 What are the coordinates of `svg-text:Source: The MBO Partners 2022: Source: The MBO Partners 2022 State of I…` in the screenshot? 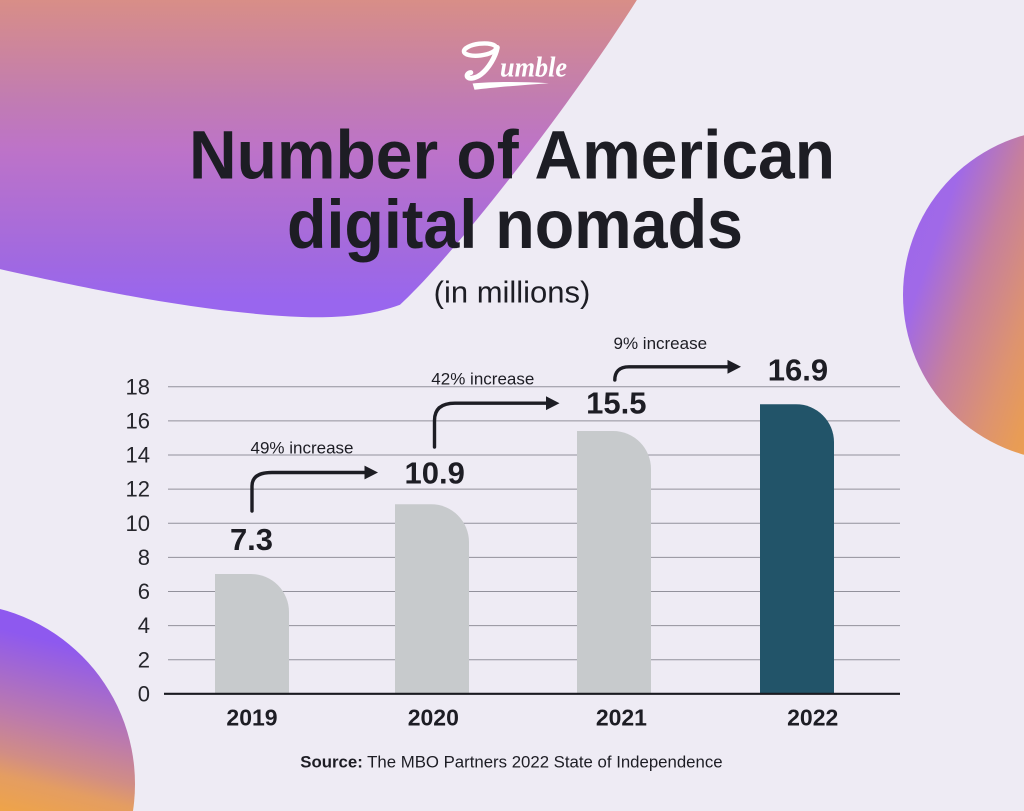 It's located at (511, 762).